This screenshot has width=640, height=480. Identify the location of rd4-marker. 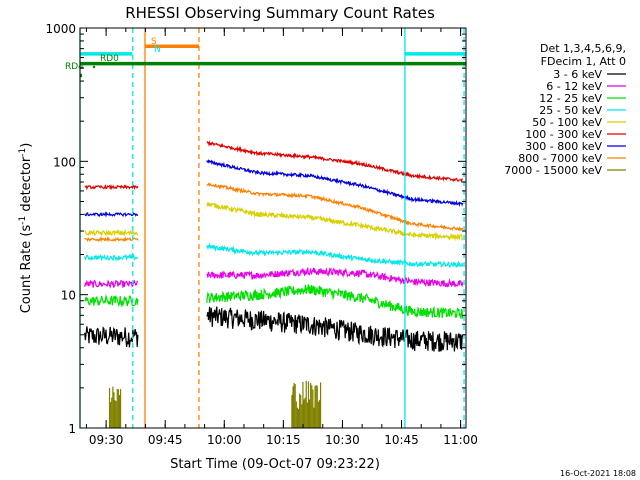
(94, 67).